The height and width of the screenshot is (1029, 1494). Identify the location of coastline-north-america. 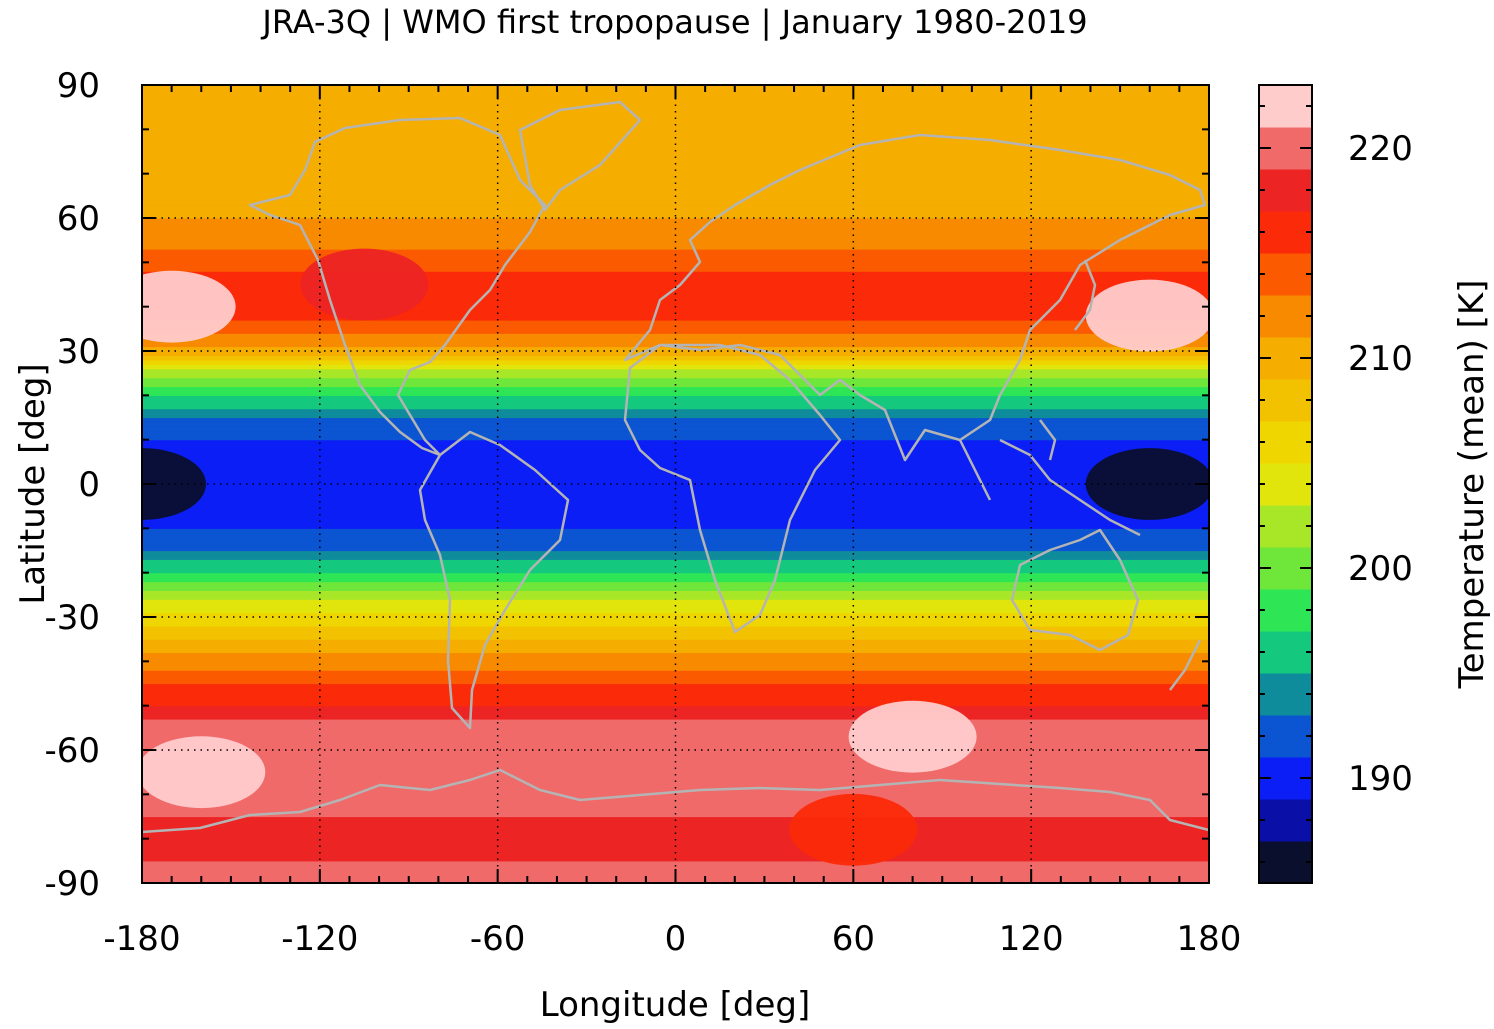
(397, 286).